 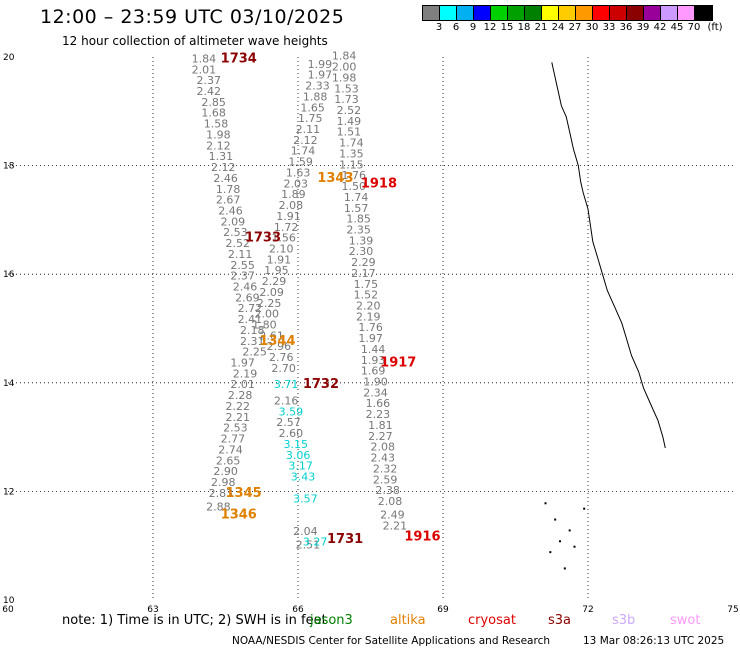 What do you see at coordinates (379, 183) in the screenshot?
I see `pass-time-label: 1918` at bounding box center [379, 183].